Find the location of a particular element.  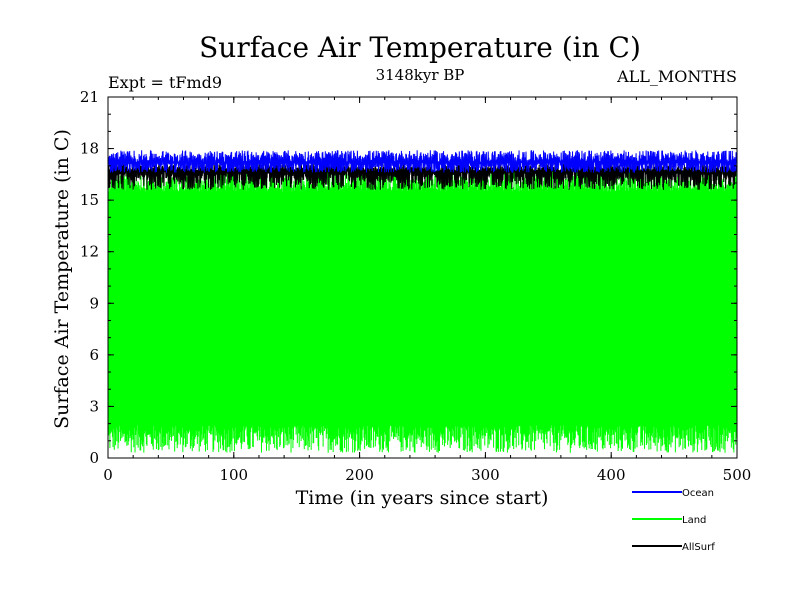

y-tick-label: 12 is located at coordinates (89, 252).